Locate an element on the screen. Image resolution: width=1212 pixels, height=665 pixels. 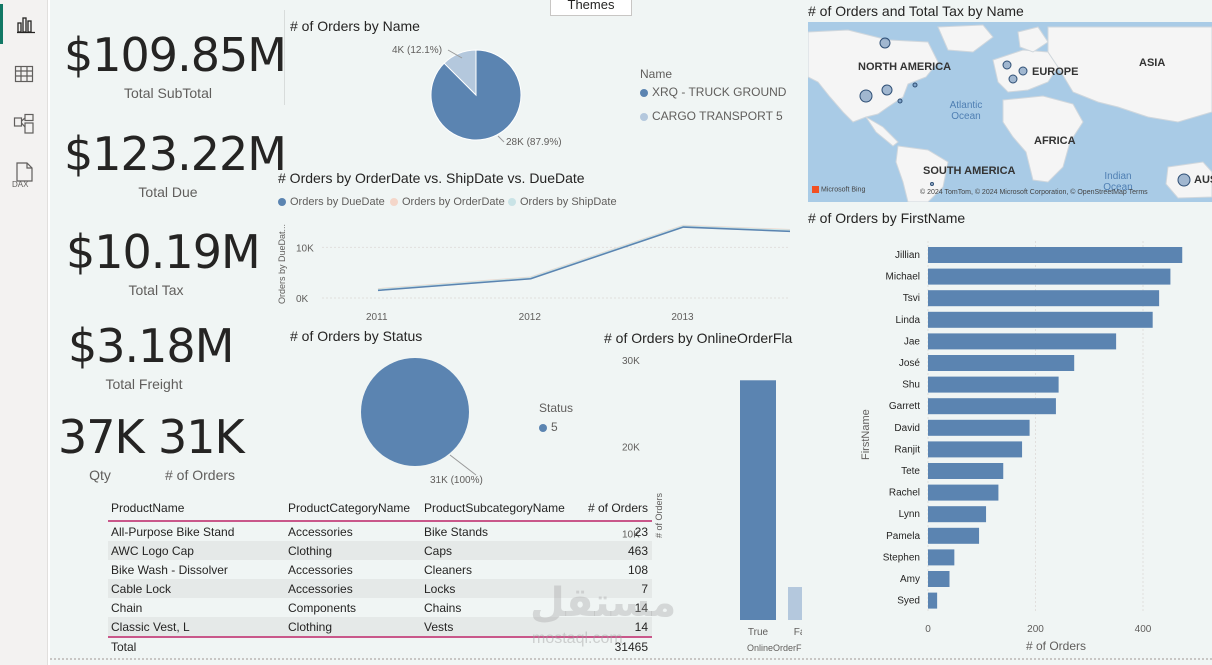
online-flag-title: # of Orders by OnlineOrderFla is located at coordinates (698, 338).